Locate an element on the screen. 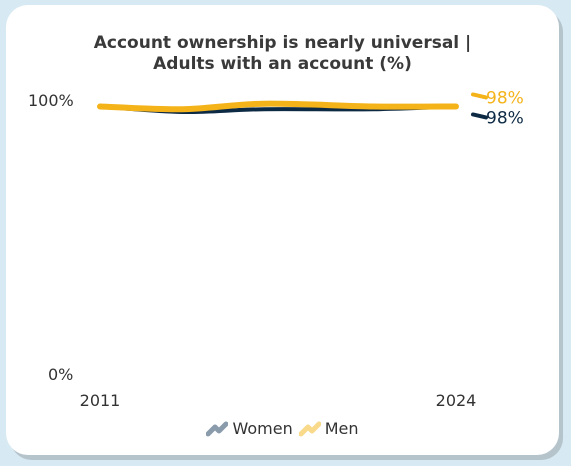 The width and height of the screenshot is (571, 466). x-tick-label-start: 2011 is located at coordinates (100, 400).